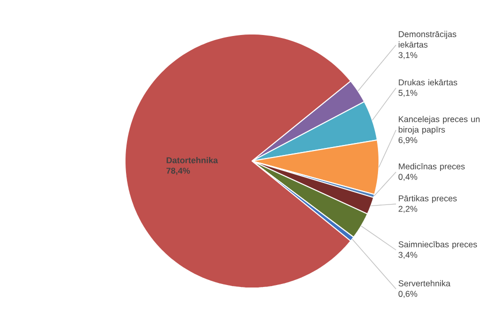 The height and width of the screenshot is (321, 501). I want to click on slice-label: Drukas iekārtas, so click(428, 82).